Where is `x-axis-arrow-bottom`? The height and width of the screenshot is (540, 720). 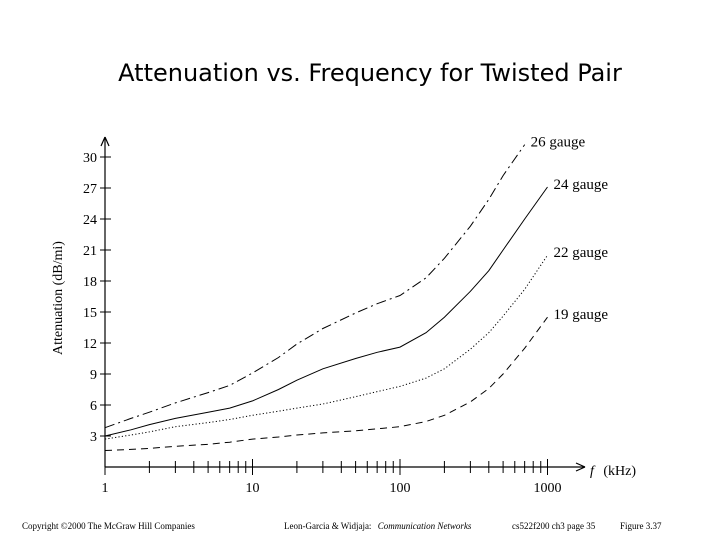 x-axis-arrow-bottom is located at coordinates (580, 469).